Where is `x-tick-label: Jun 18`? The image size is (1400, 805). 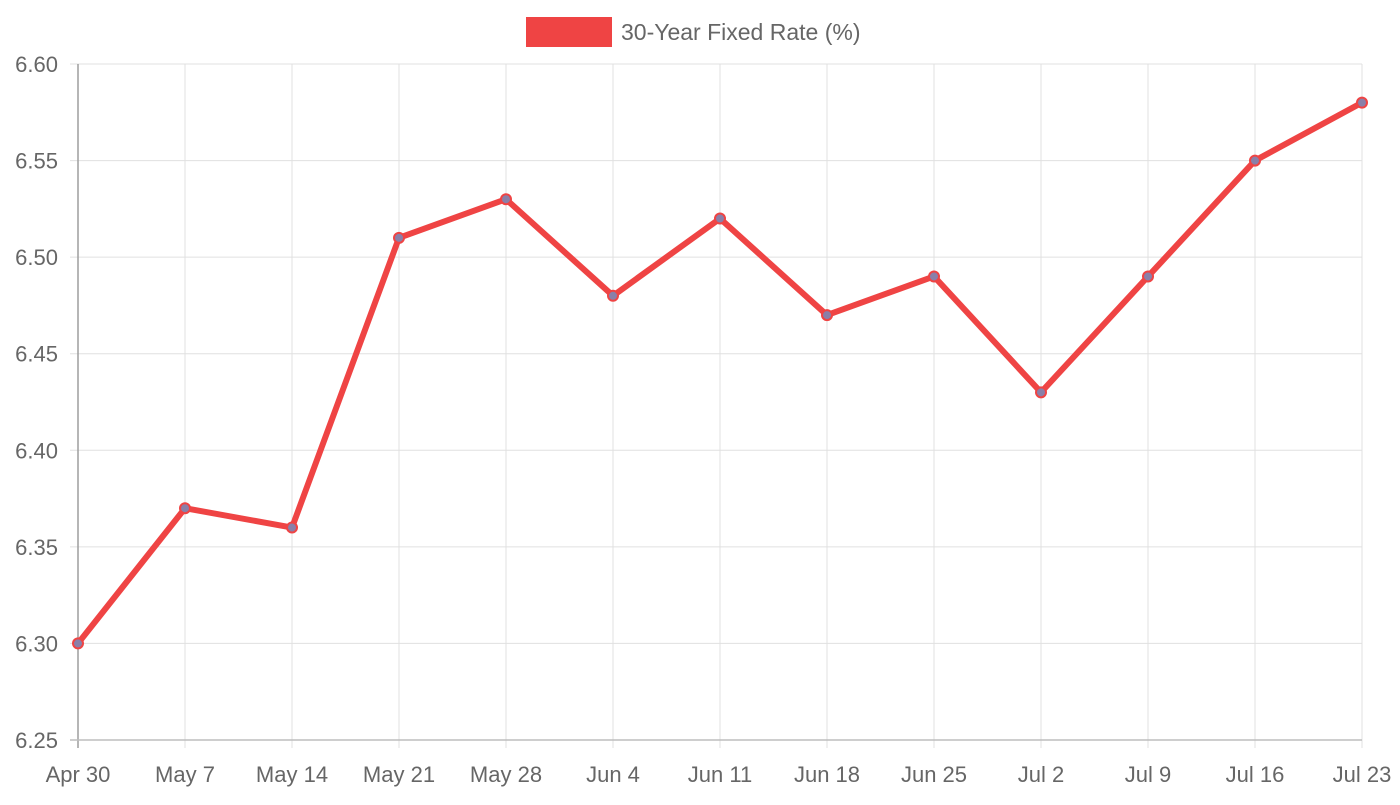
x-tick-label: Jun 18 is located at coordinates (827, 774).